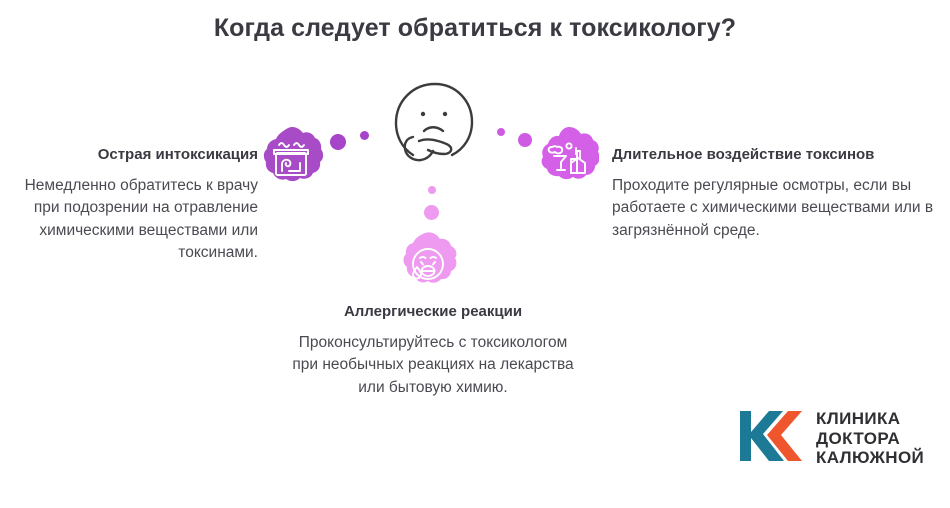 Image resolution: width=950 pixels, height=508 pixels. I want to click on factory-pollution-icon, so click(566, 159).